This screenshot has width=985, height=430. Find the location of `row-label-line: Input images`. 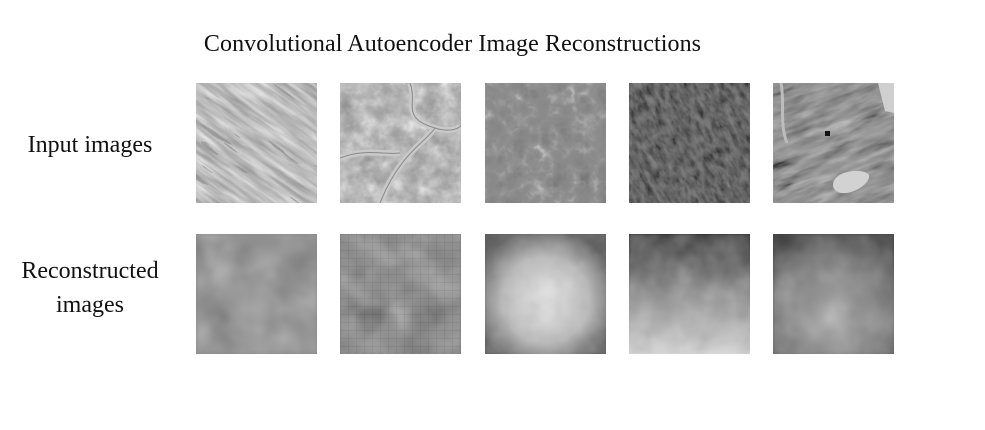

row-label-line: Input images is located at coordinates (90, 145).